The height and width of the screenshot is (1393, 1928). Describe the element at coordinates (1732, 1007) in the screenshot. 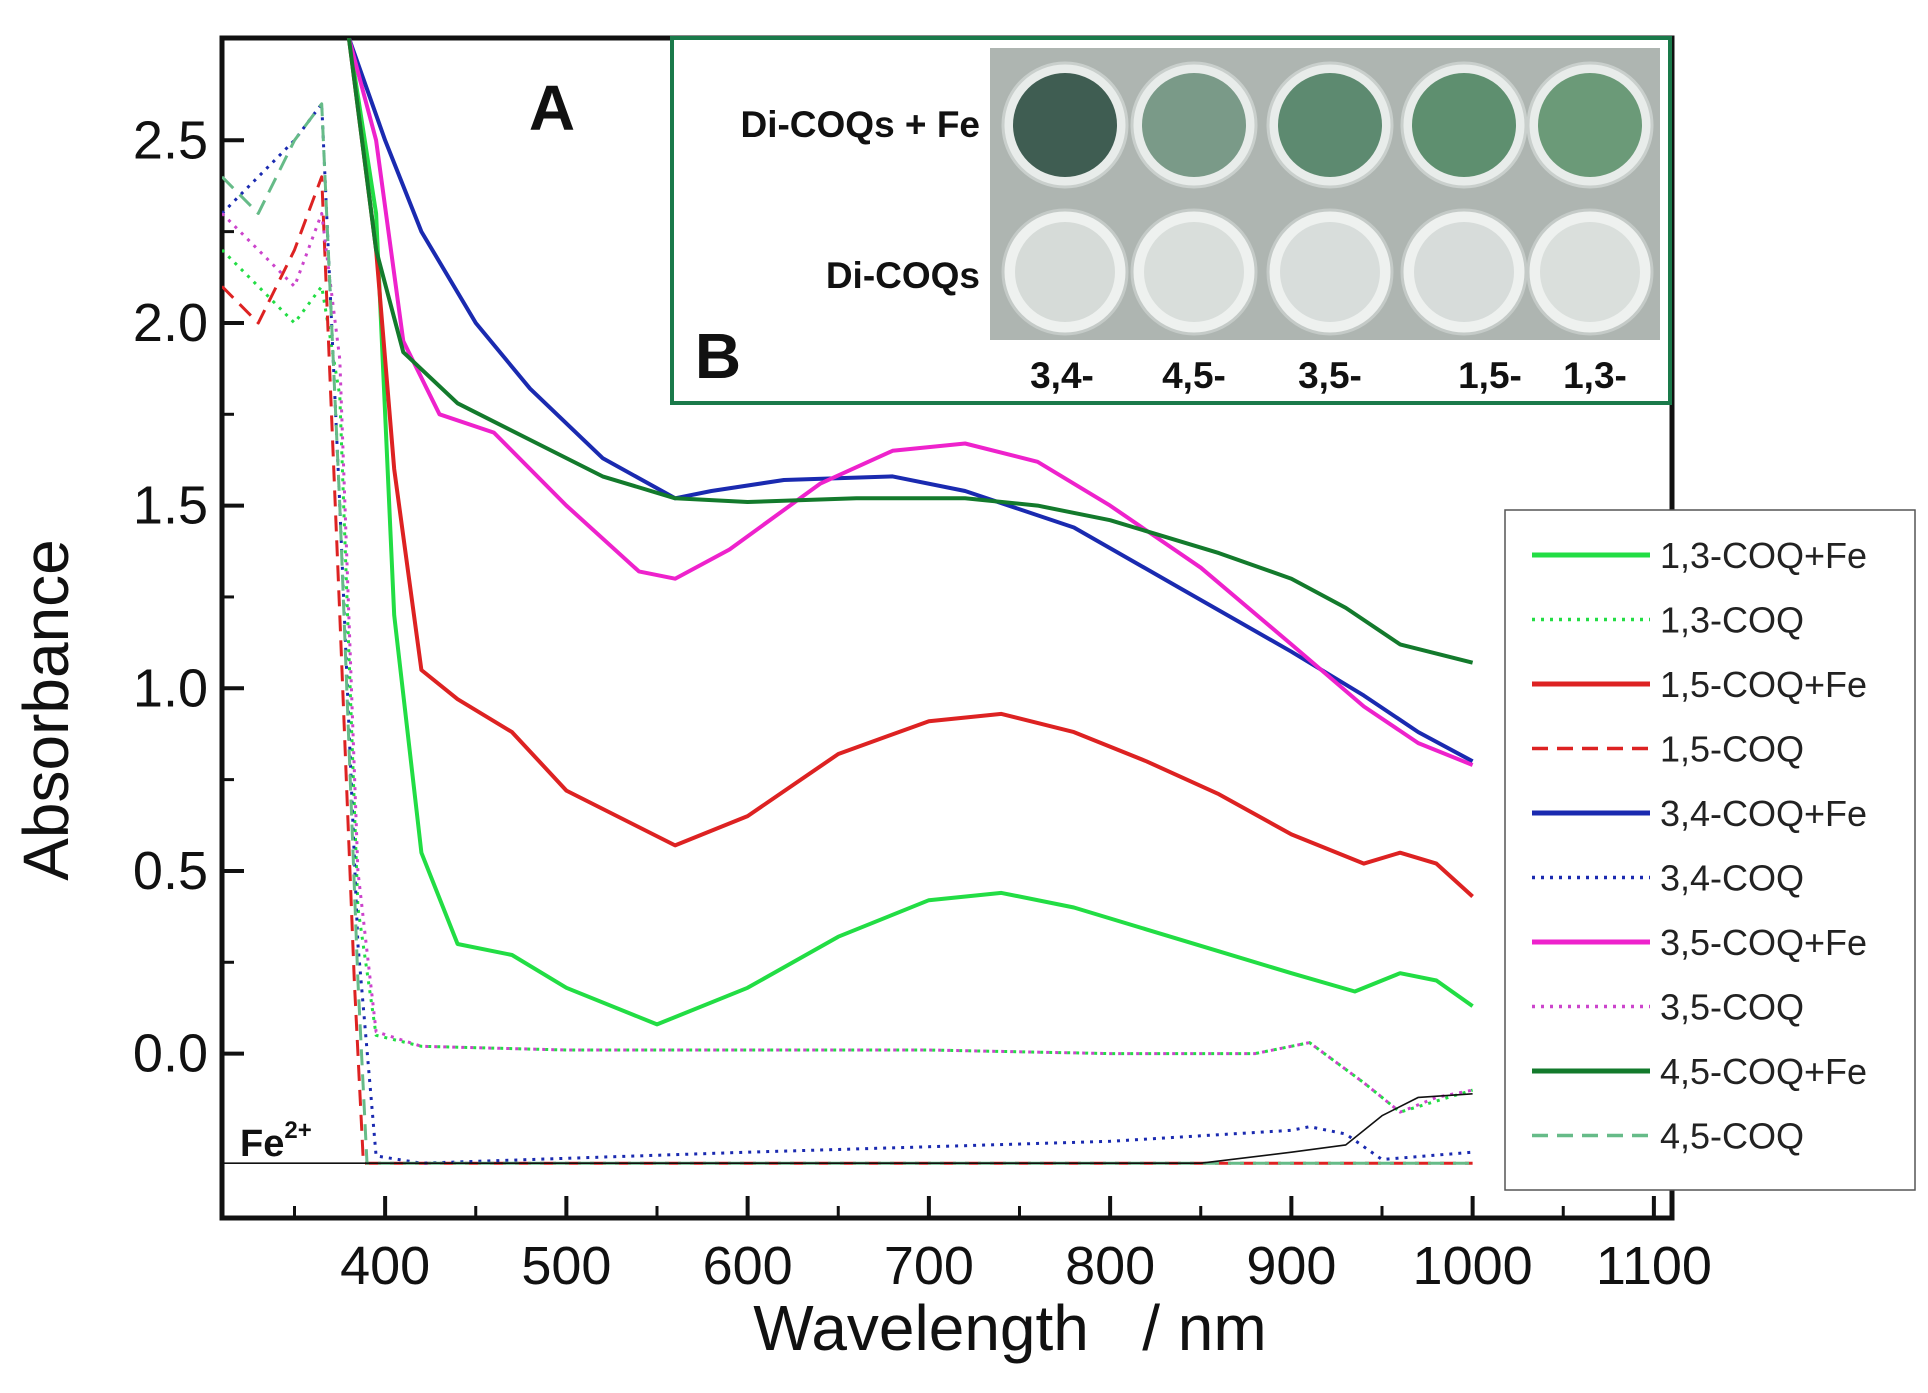

I see `legend-entry-label: 3,5-COQ` at that location.